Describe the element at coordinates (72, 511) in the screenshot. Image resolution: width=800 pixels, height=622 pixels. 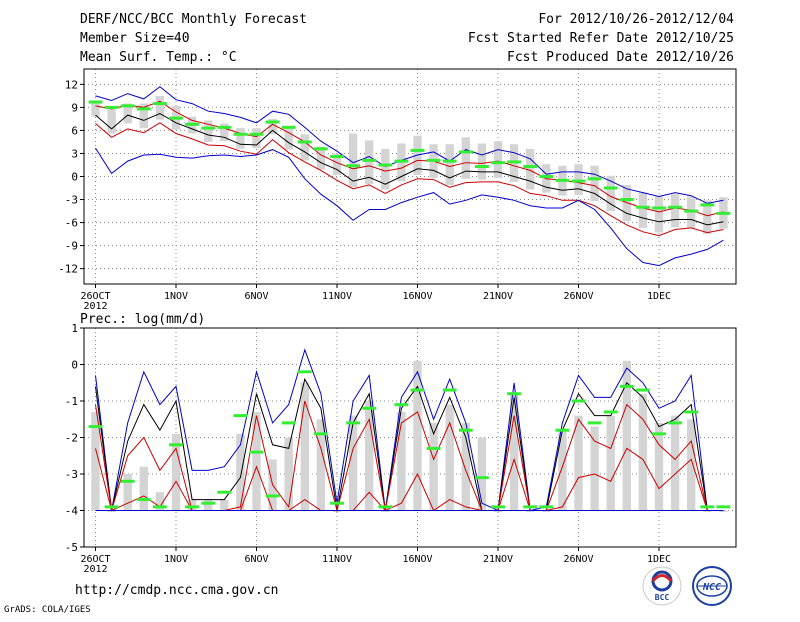
I see `y-tick-label: -4` at that location.